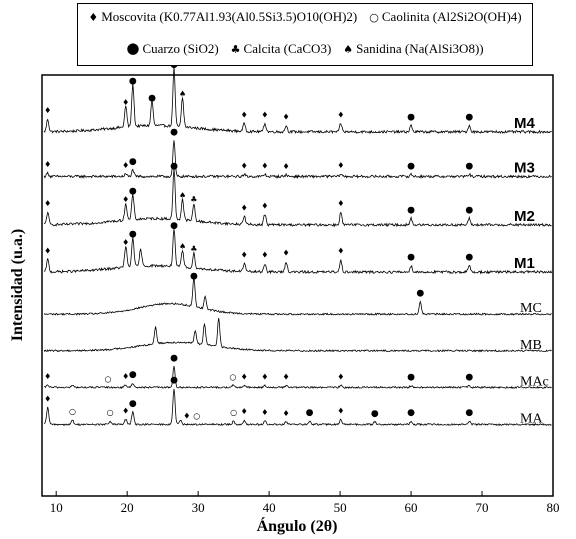 The image size is (576, 539). I want to click on series-line-m4, so click(297, 100).